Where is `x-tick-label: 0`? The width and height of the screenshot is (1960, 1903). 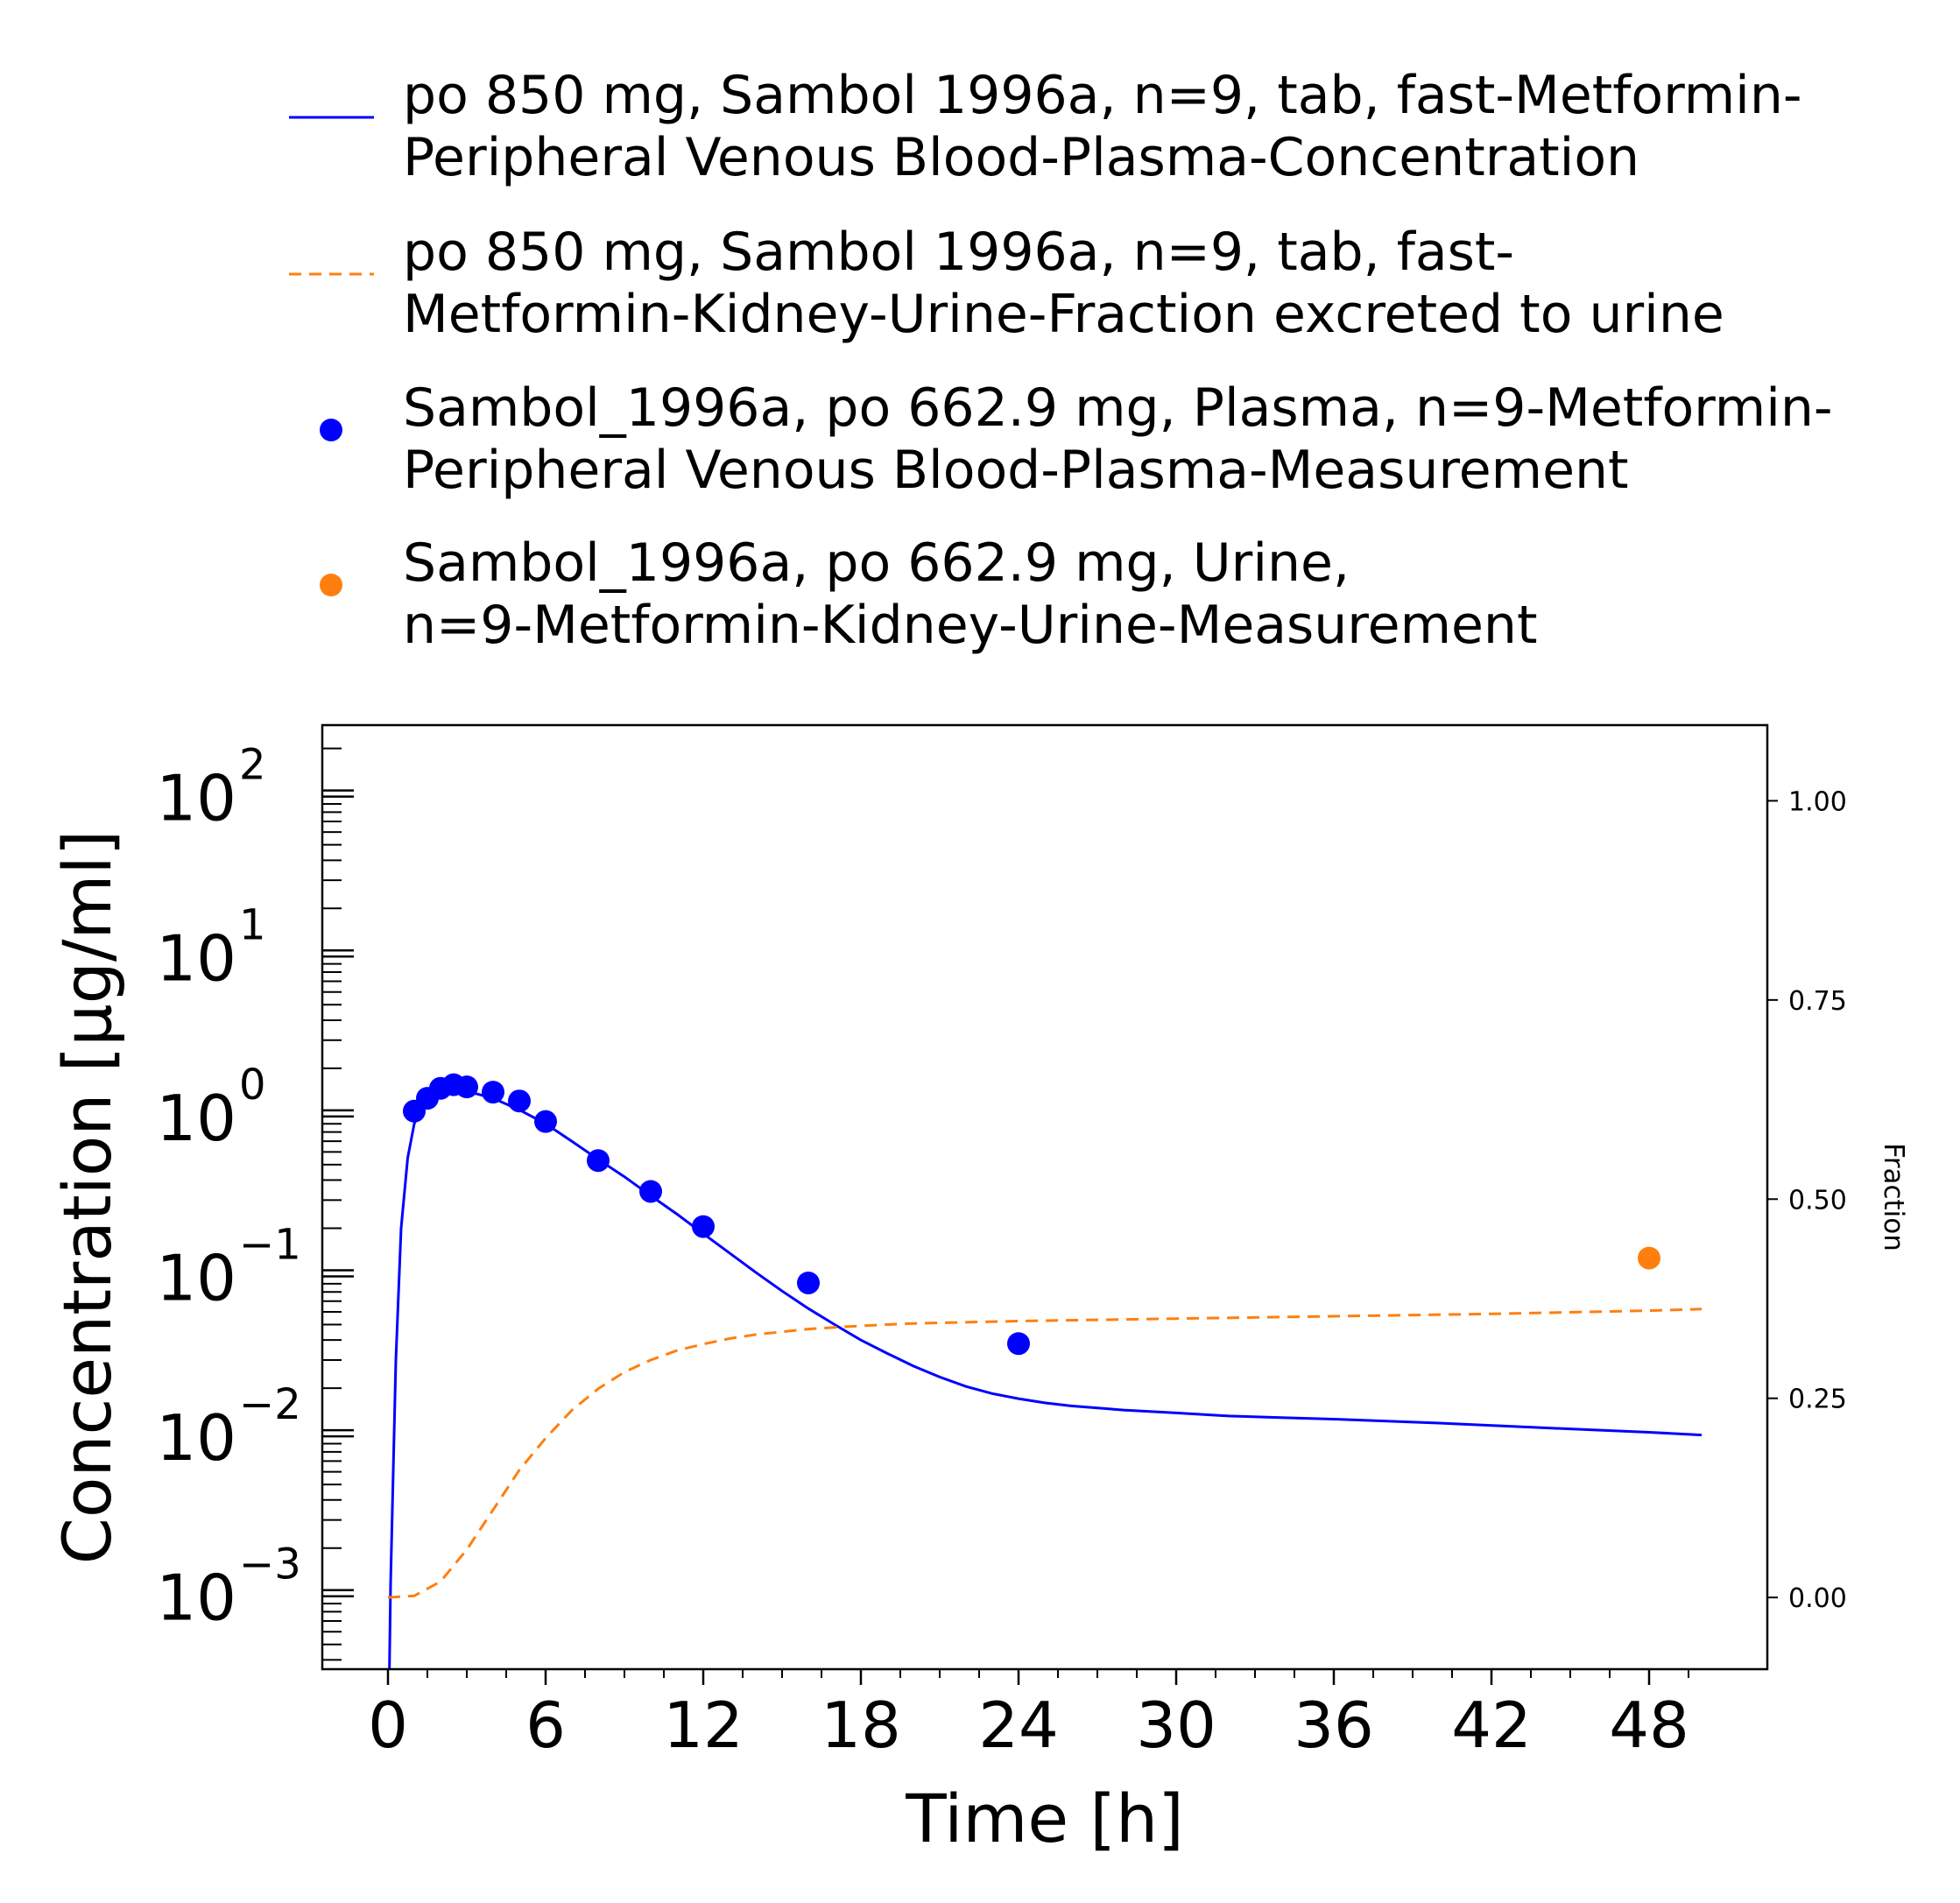 x-tick-label: 0 is located at coordinates (388, 1725).